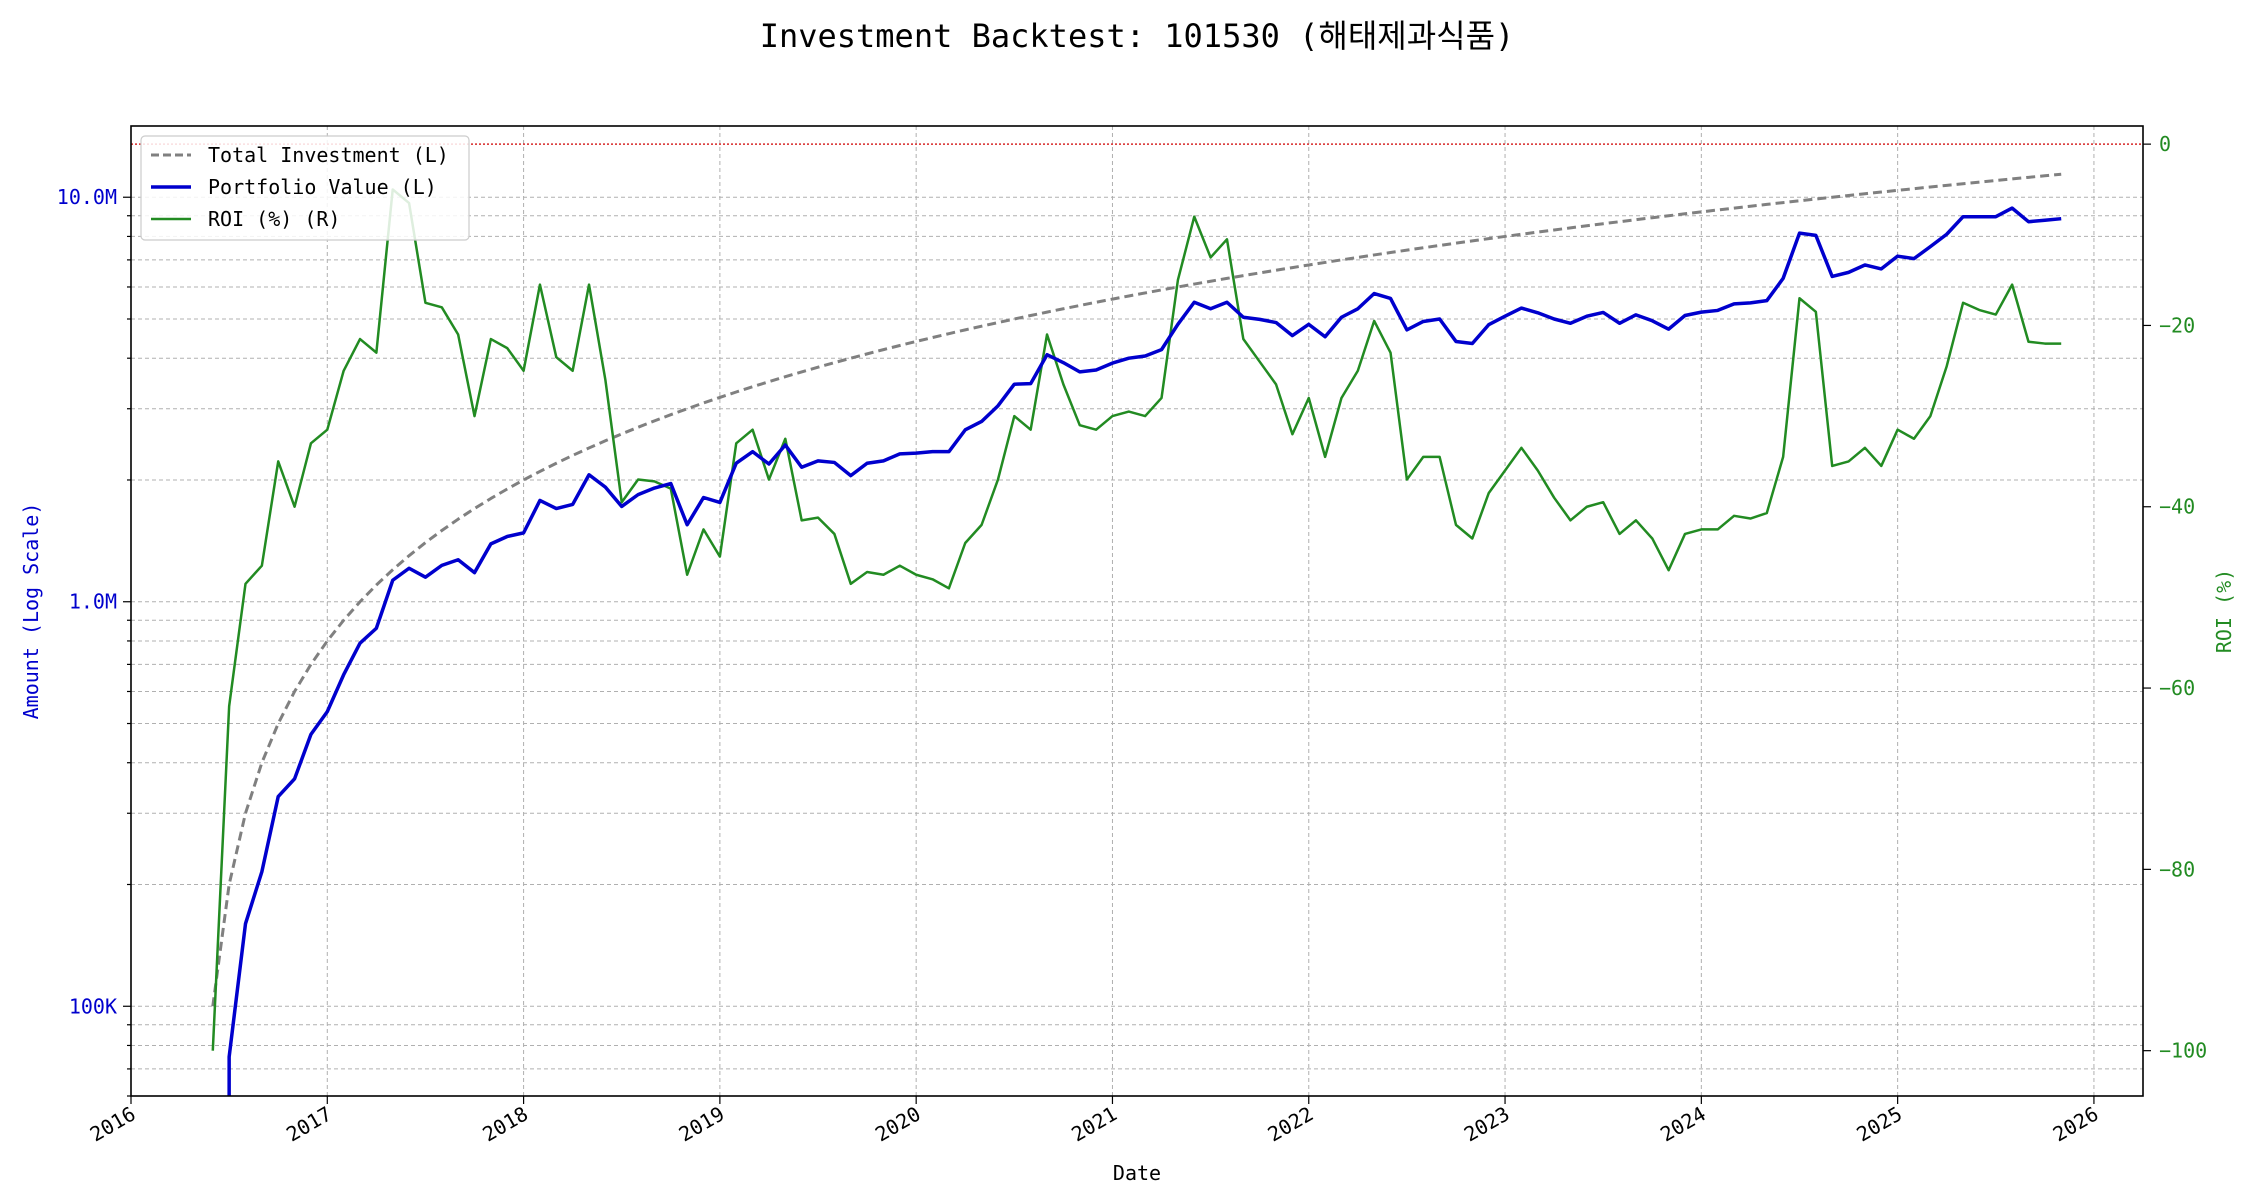  What do you see at coordinates (1291, 1124) in the screenshot?
I see `x-tick-label: 2022` at bounding box center [1291, 1124].